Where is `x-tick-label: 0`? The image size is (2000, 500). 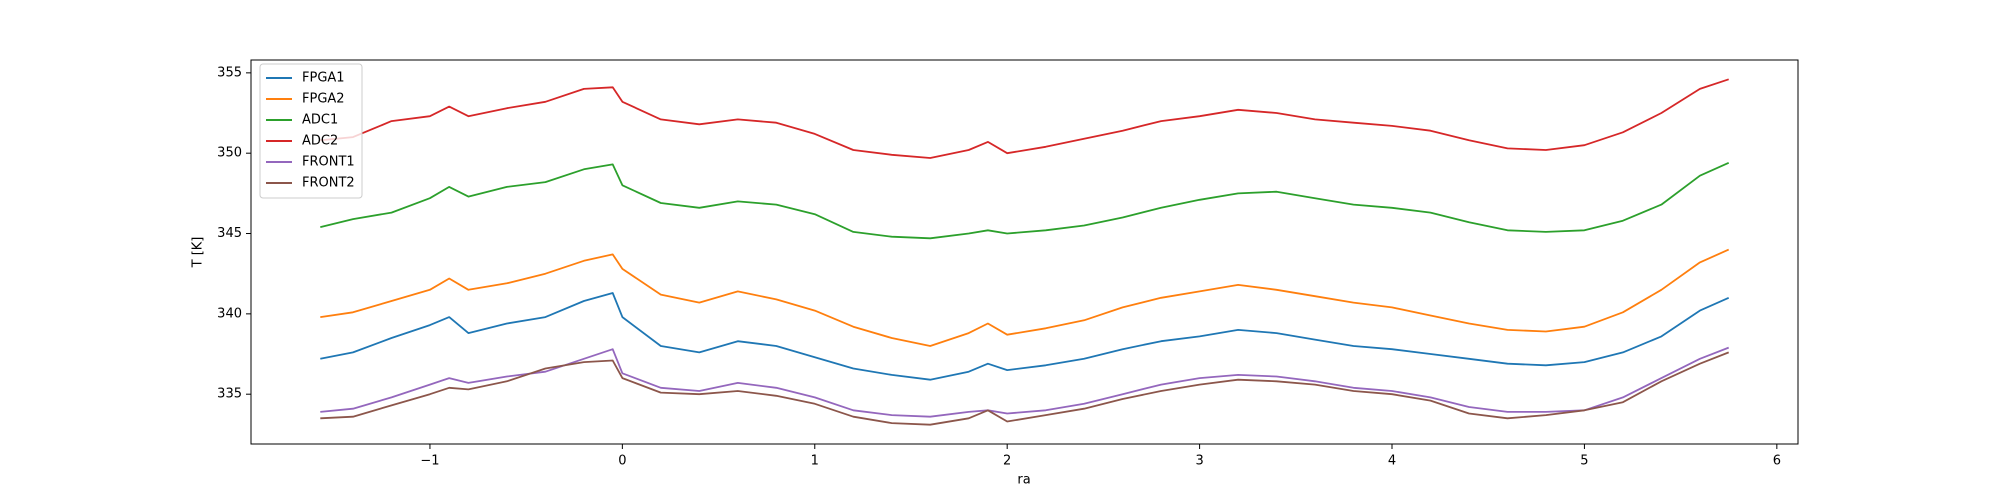 x-tick-label: 0 is located at coordinates (622, 461).